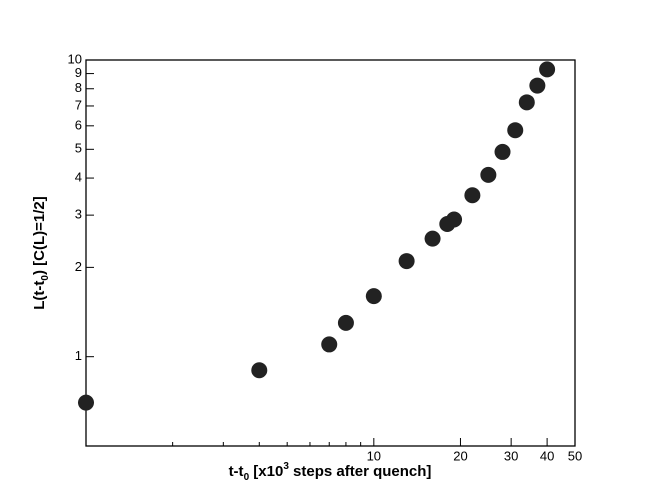 The height and width of the screenshot is (502, 654). What do you see at coordinates (547, 455) in the screenshot?
I see `x-tick-label: 40` at bounding box center [547, 455].